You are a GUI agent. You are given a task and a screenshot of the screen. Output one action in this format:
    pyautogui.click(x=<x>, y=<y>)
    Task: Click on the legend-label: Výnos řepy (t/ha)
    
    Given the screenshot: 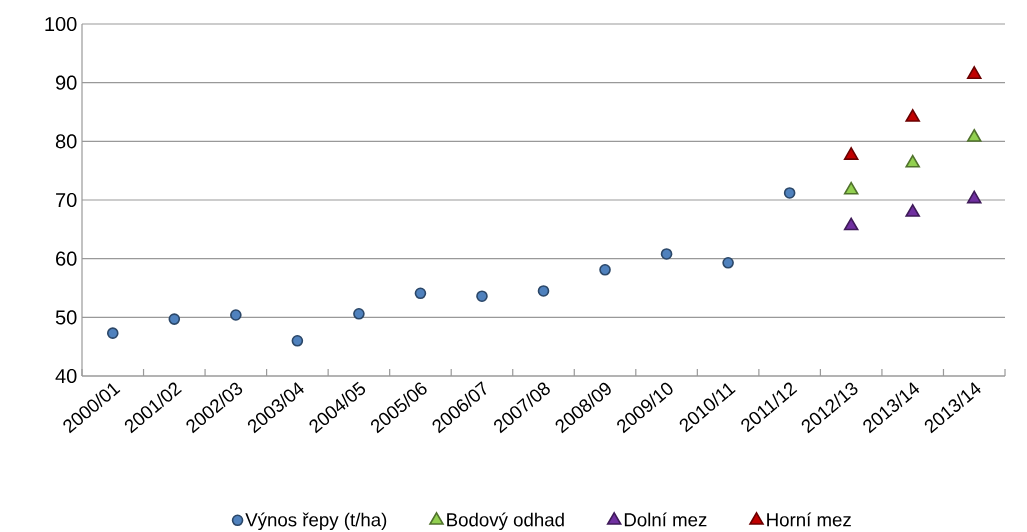 What is the action you would take?
    pyautogui.click(x=316, y=521)
    